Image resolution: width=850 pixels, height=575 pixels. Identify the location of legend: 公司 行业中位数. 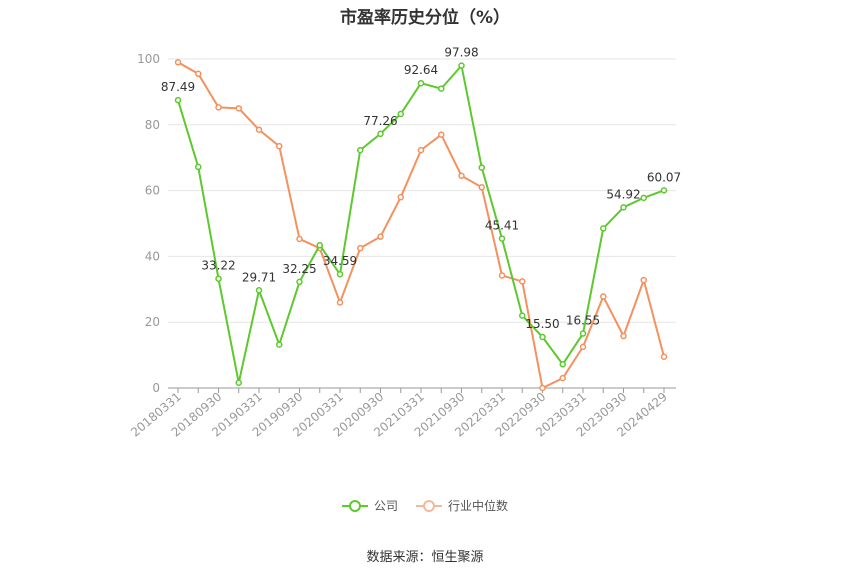
(425, 505).